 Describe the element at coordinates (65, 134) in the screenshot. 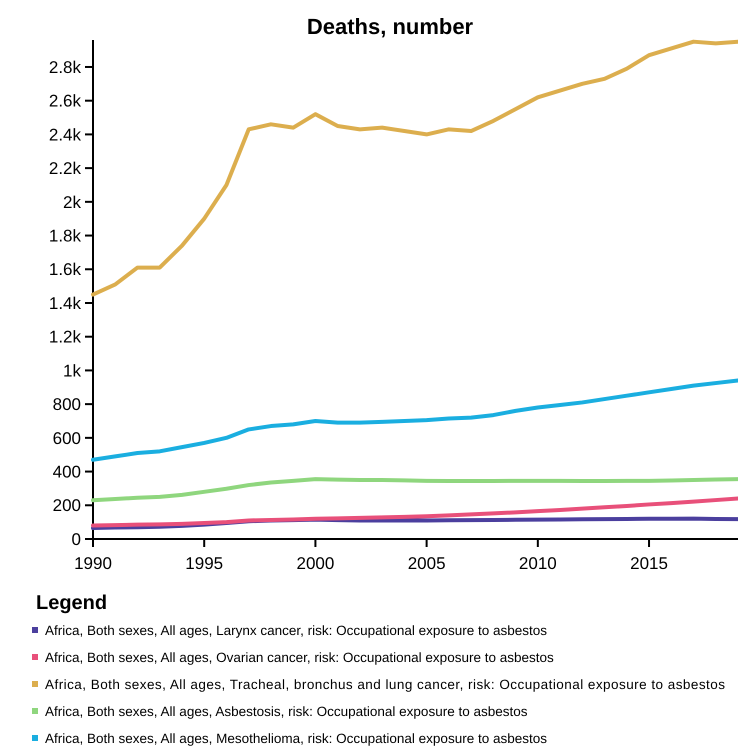

I see `y-tick-label: 2.4k` at that location.